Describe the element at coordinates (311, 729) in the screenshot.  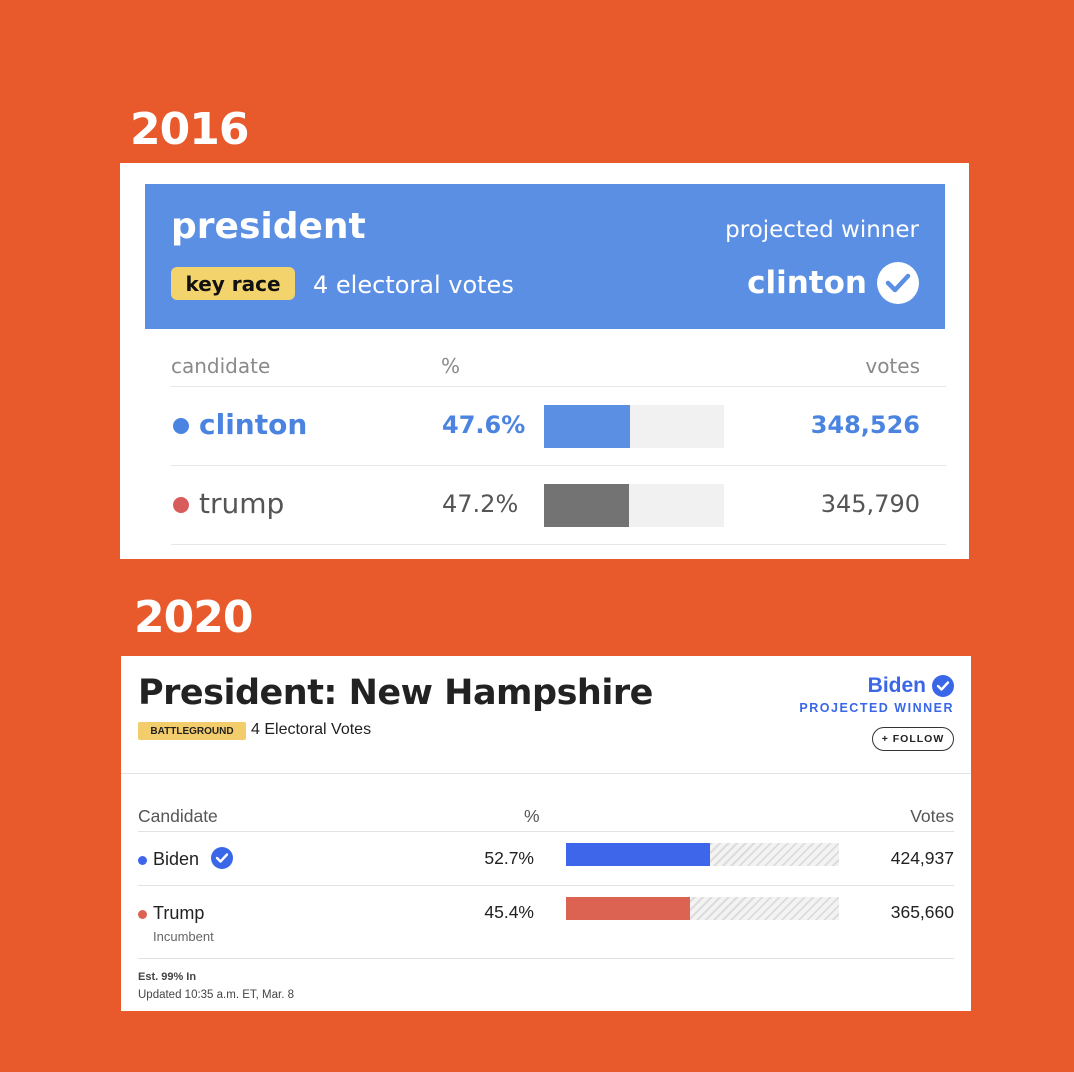
I see `electoral-votes: 4 Electoral Votes` at that location.